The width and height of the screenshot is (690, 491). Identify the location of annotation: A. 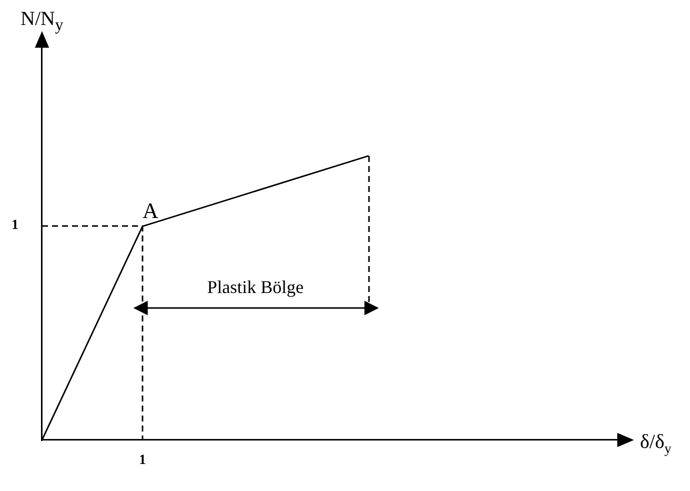
(150, 211).